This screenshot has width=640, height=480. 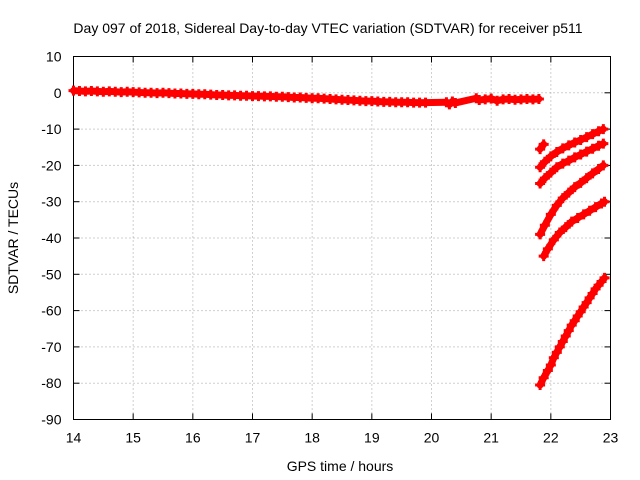 I want to click on x-tick-label: 18, so click(x=312, y=438).